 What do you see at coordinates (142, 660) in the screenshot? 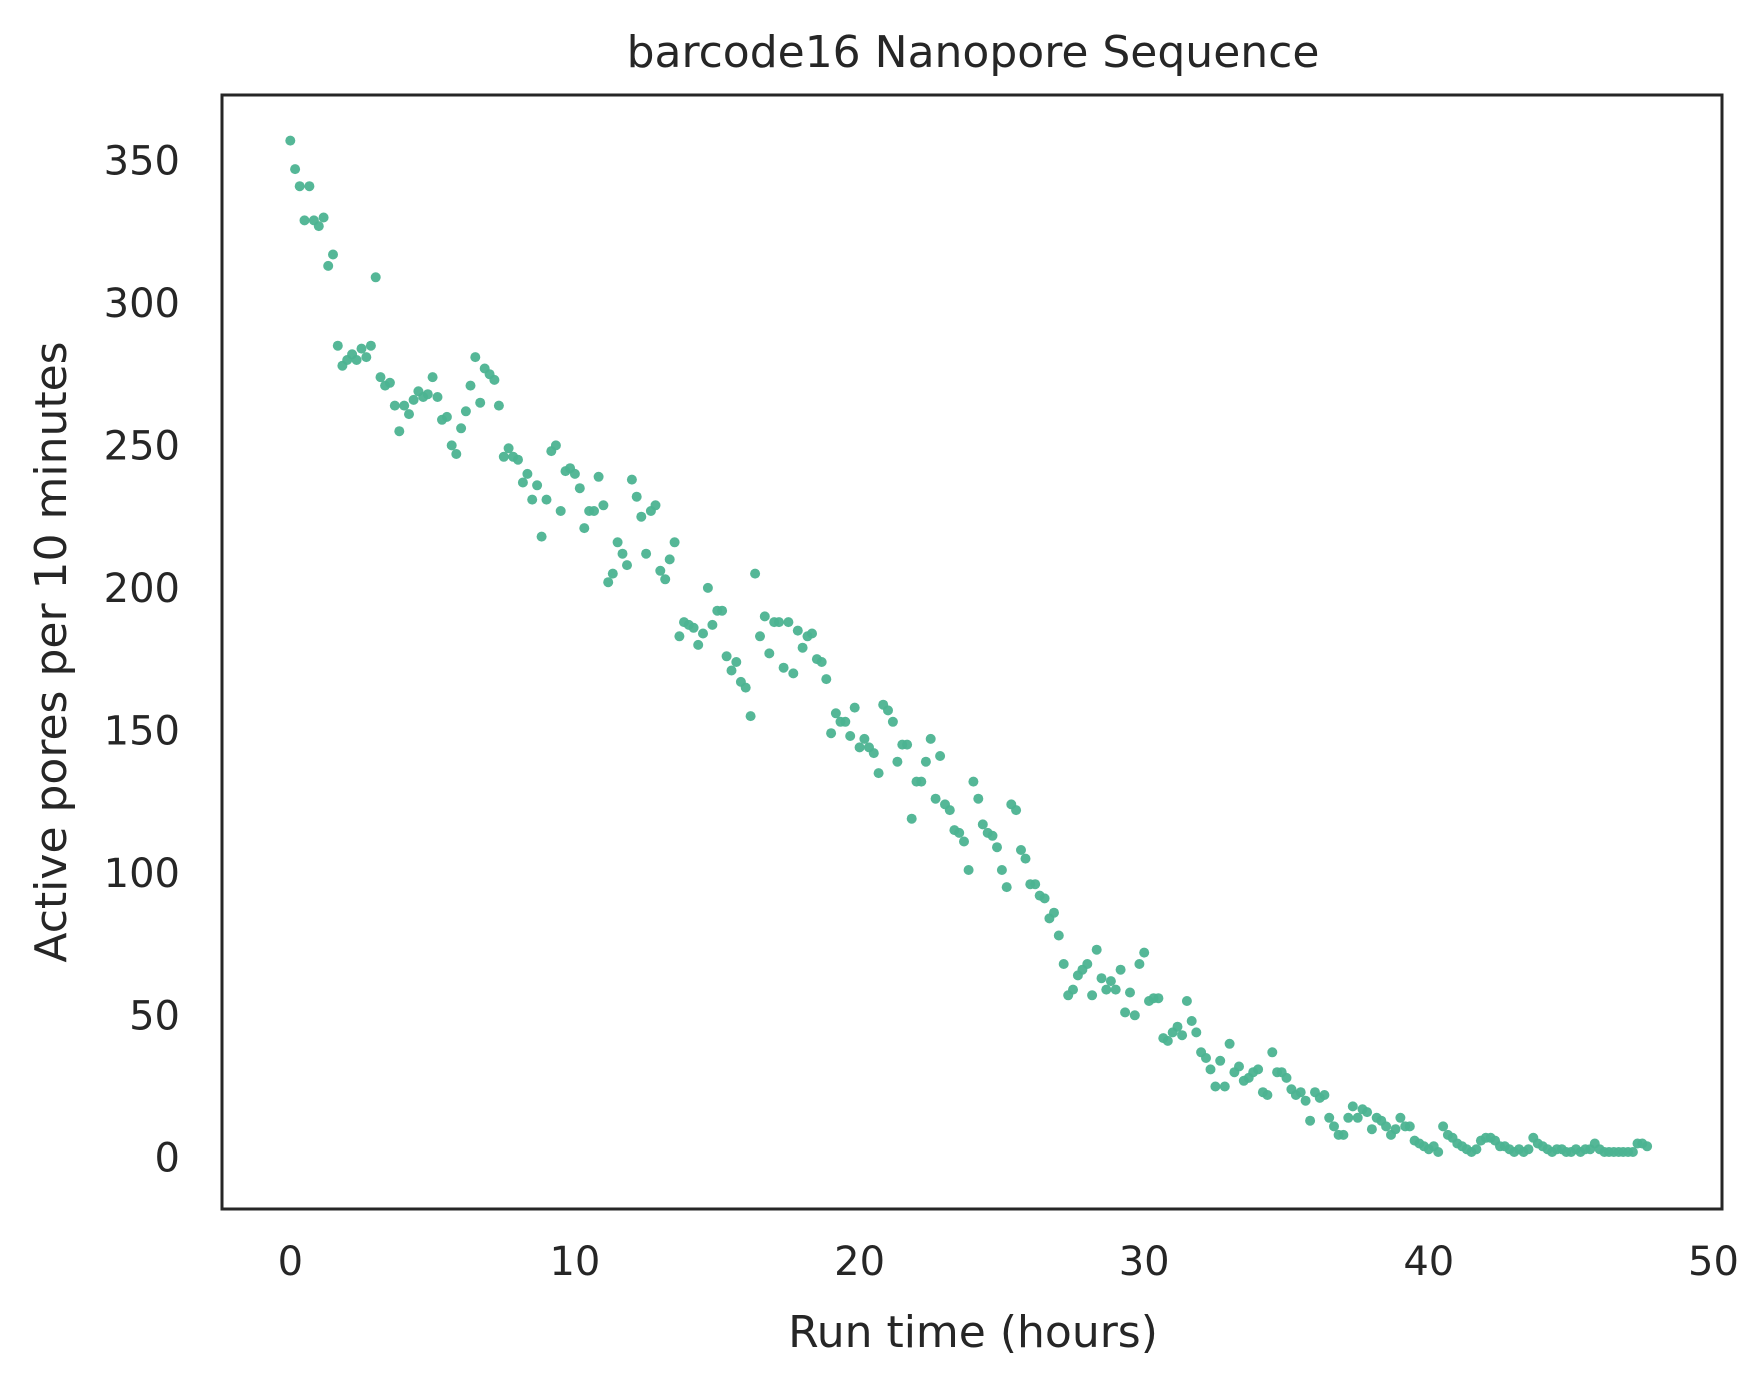
I see `y-axis-ticks: 0 50 100 150 200 250 300 350` at bounding box center [142, 660].